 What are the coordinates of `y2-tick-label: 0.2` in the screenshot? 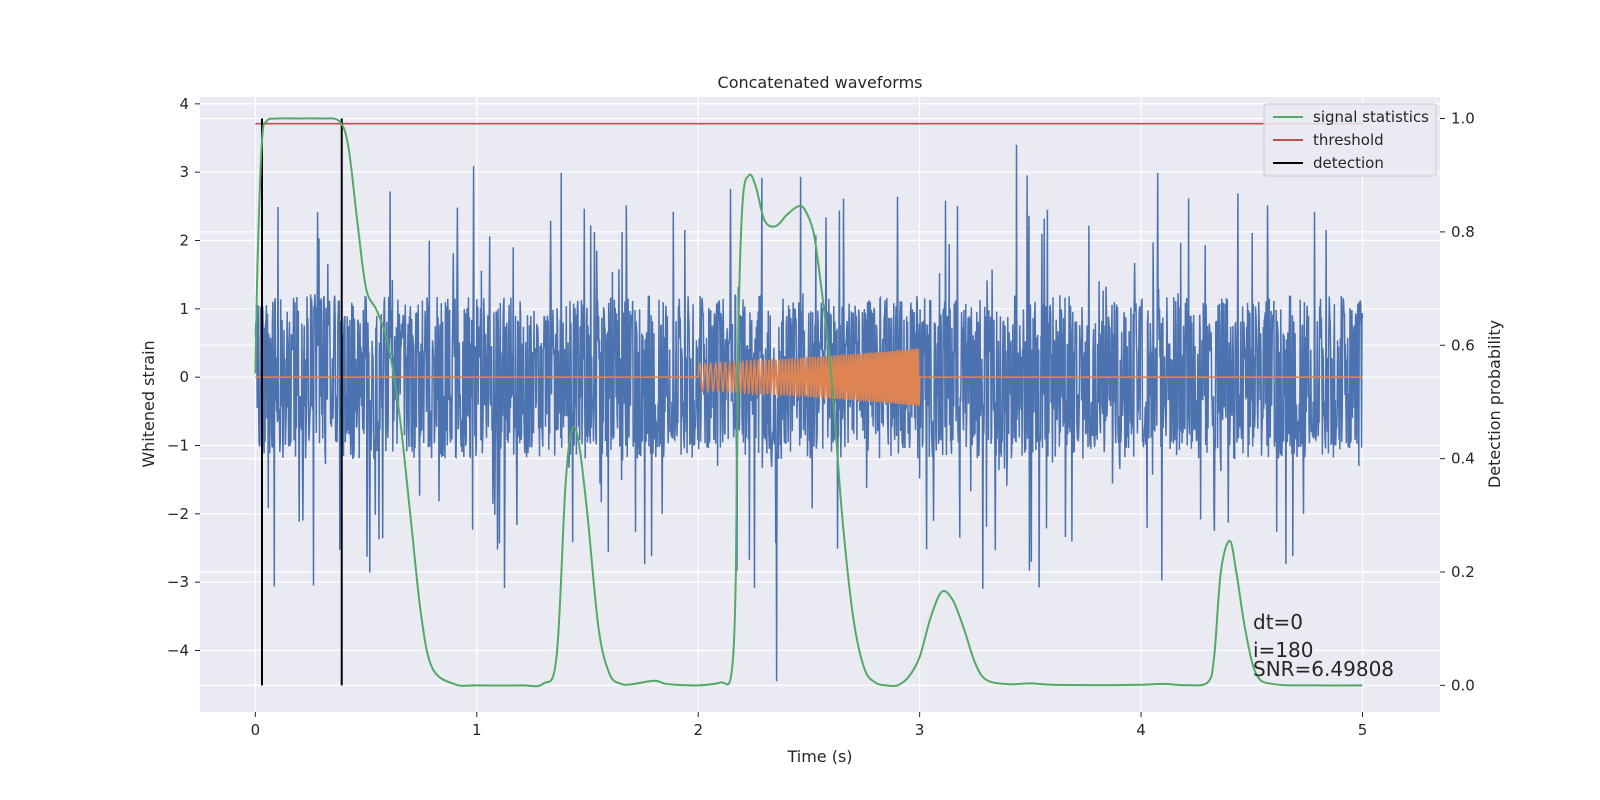 It's located at (1463, 572).